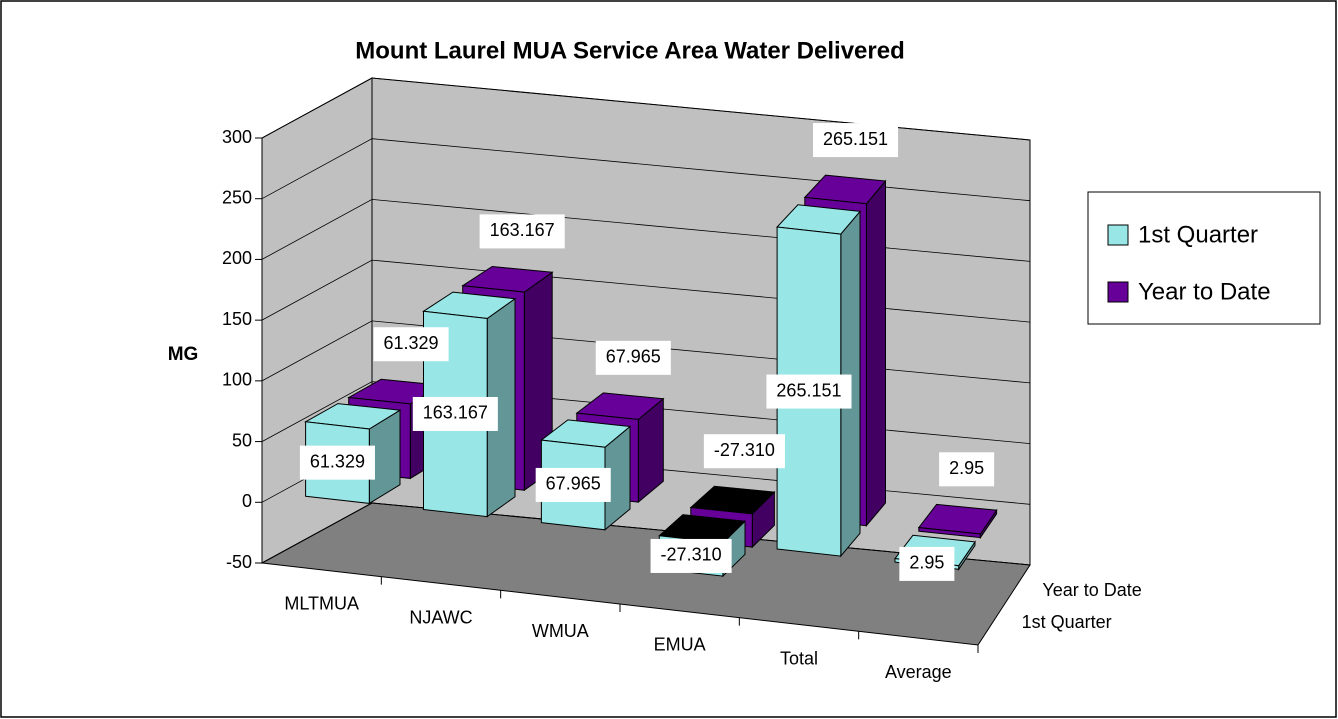 This screenshot has height=719, width=1338. What do you see at coordinates (237, 258) in the screenshot?
I see `y-tick-label: 200` at bounding box center [237, 258].